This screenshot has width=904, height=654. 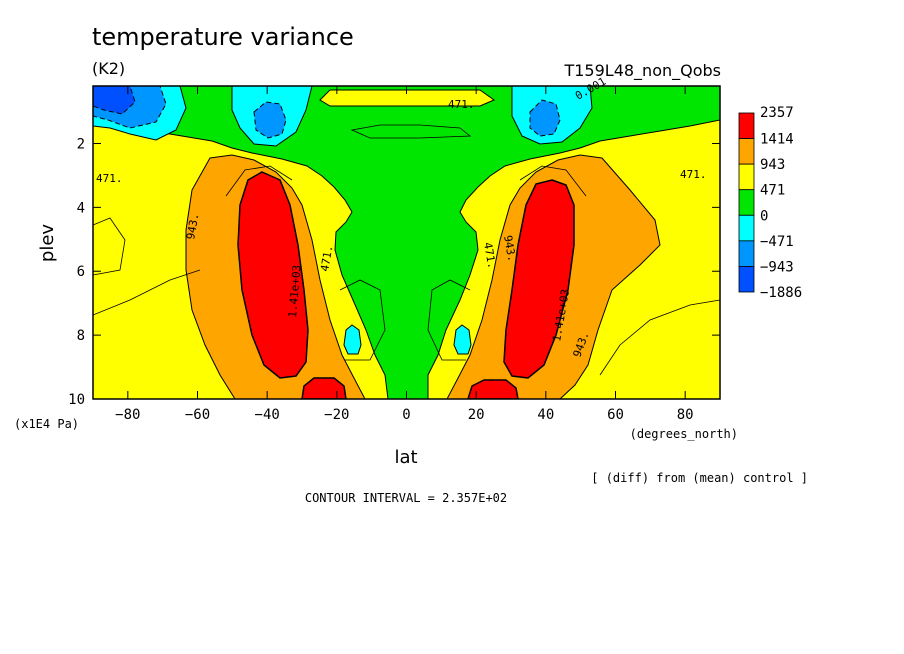 I want to click on x-tick-label: −20, so click(x=336, y=415).